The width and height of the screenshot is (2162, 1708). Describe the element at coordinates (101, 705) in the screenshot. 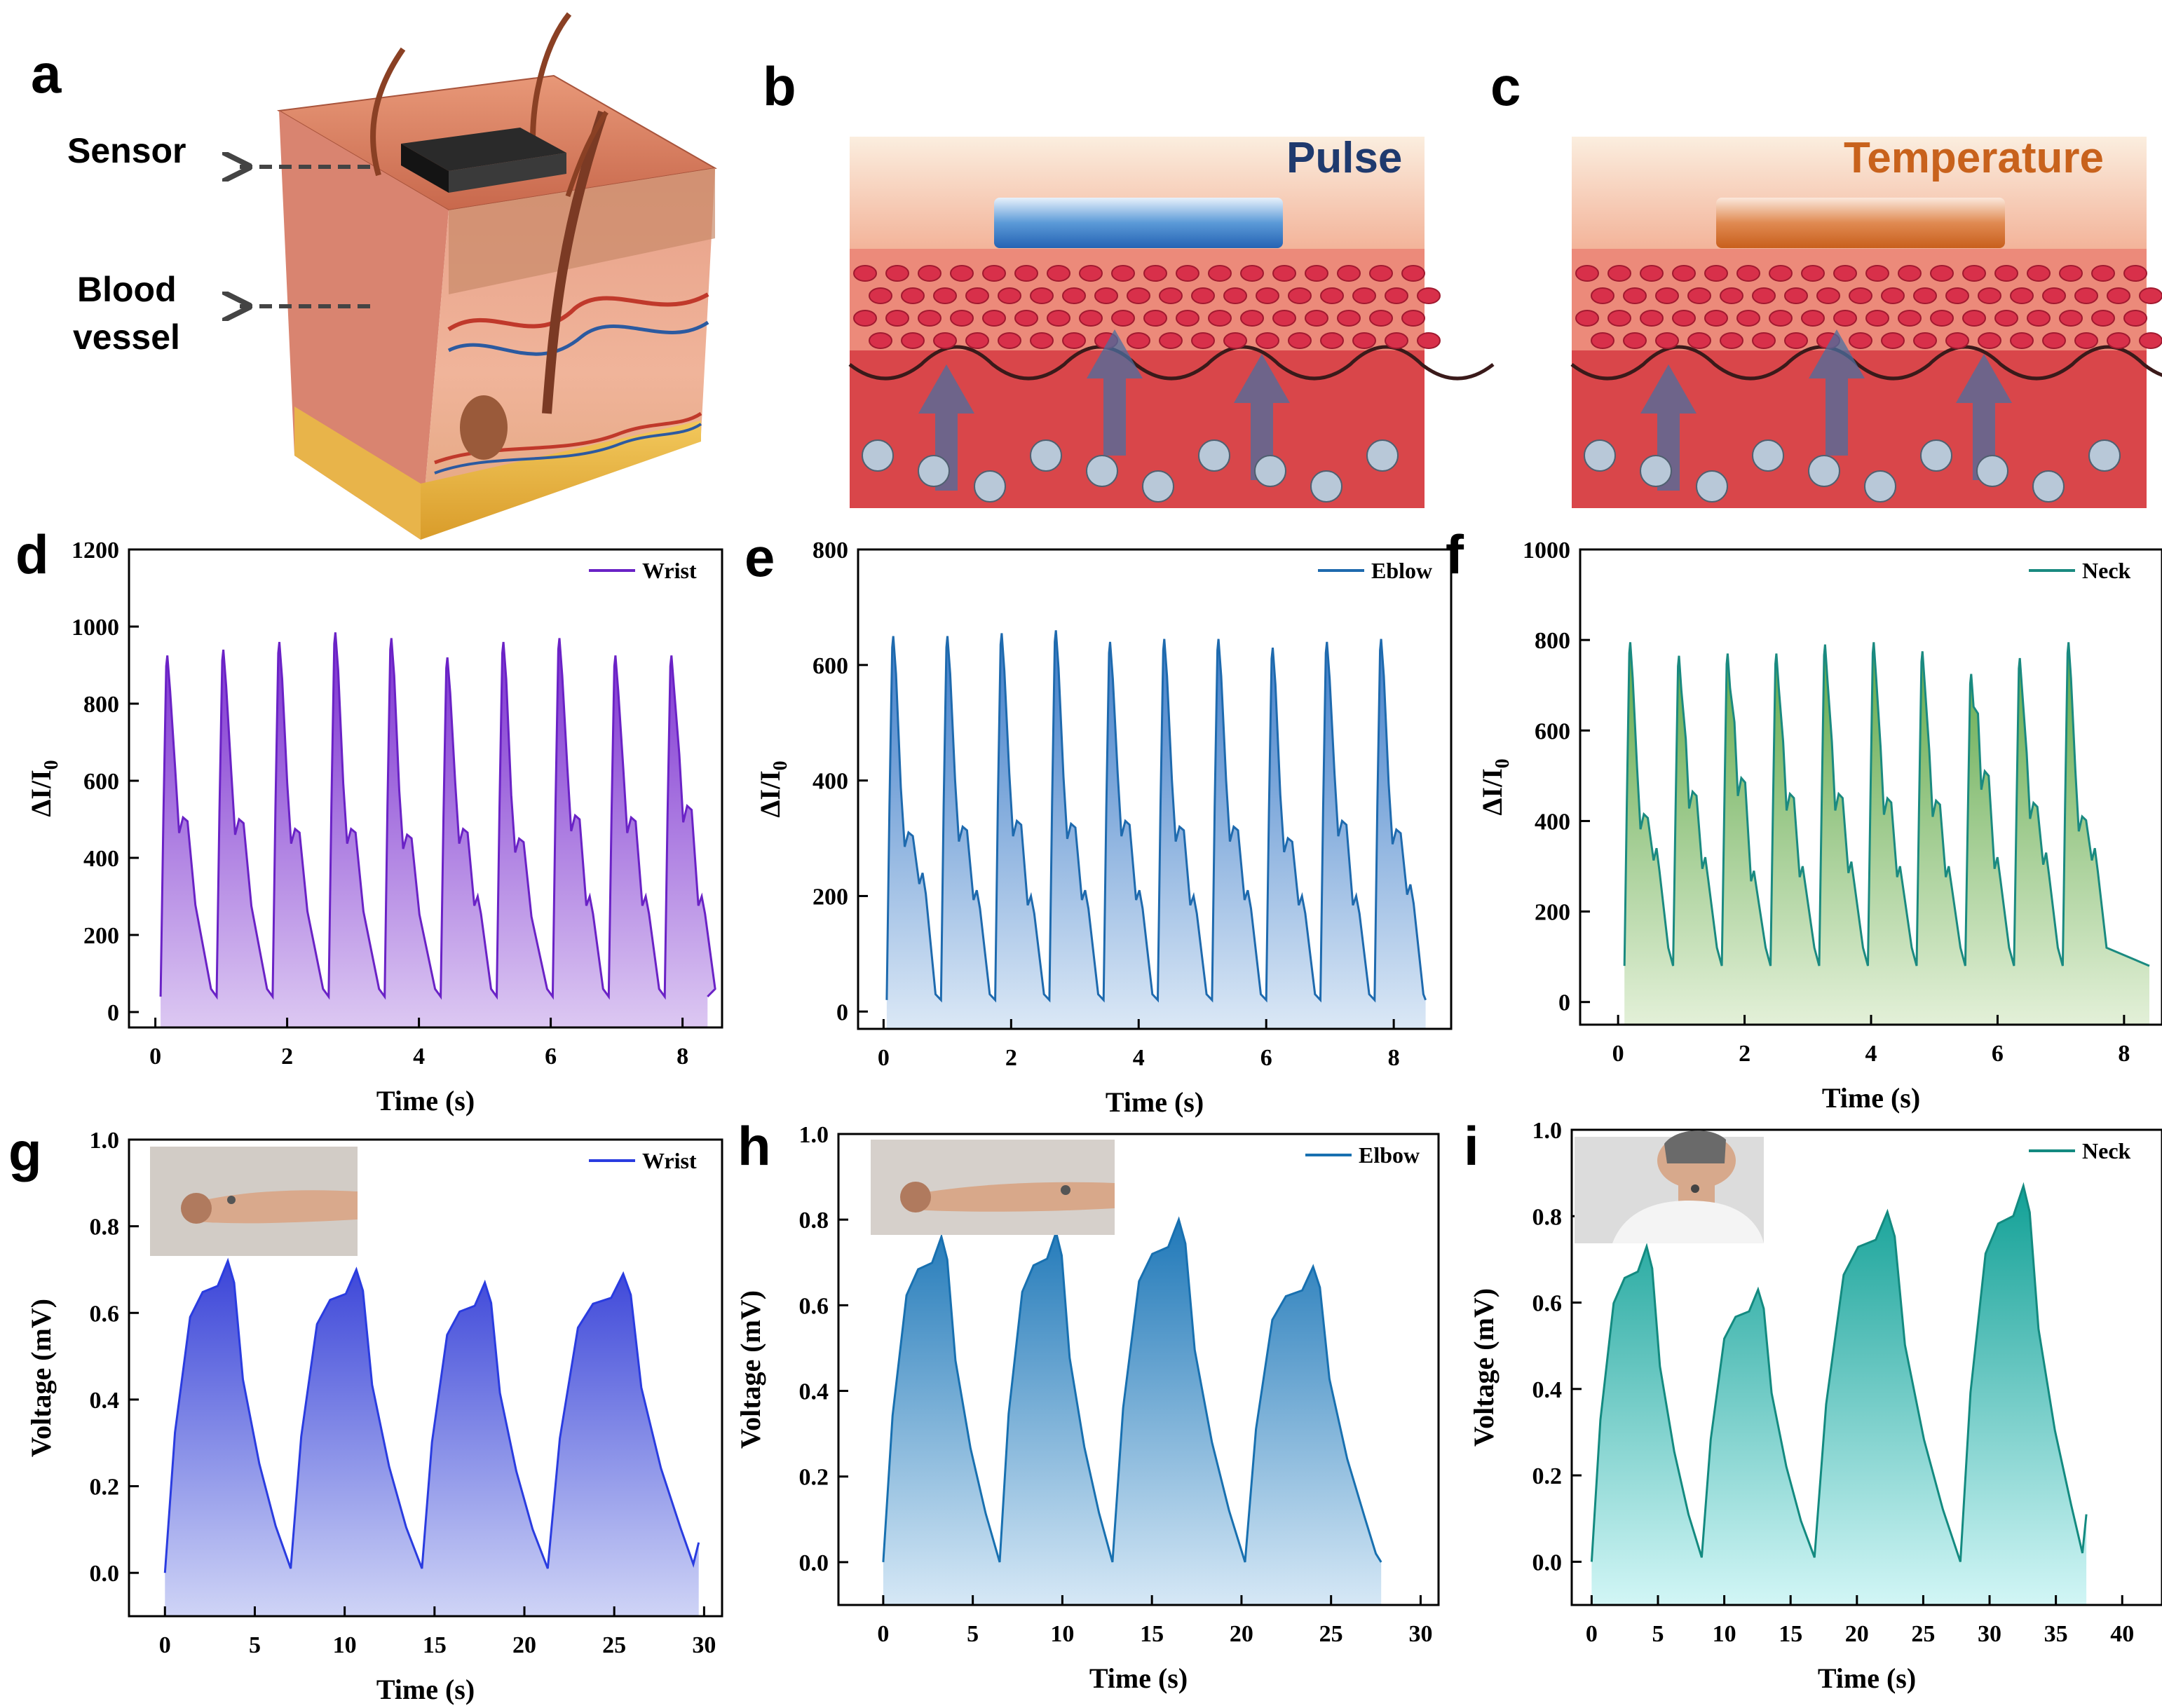

I see `y-tick-label: 800` at that location.